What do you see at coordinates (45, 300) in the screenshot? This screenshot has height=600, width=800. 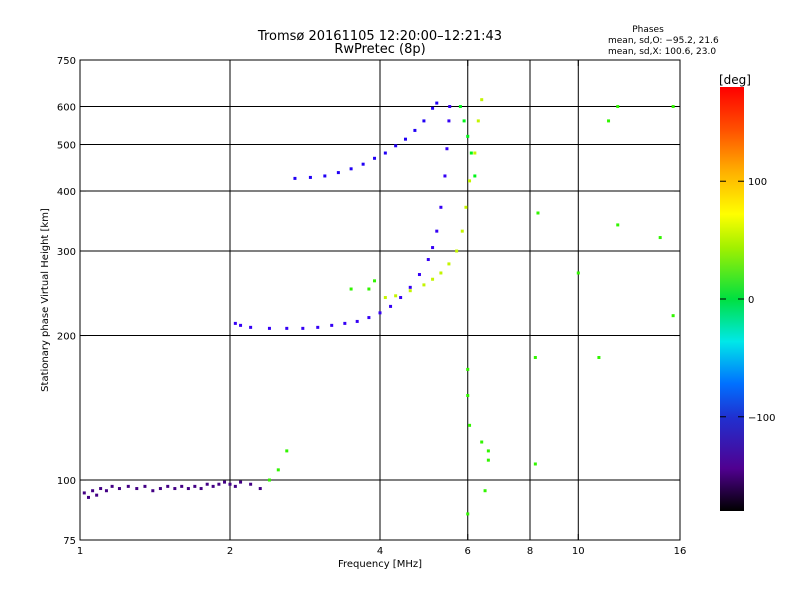 I see `y-axis-label: Stationary phase Virtual Height [km]` at bounding box center [45, 300].